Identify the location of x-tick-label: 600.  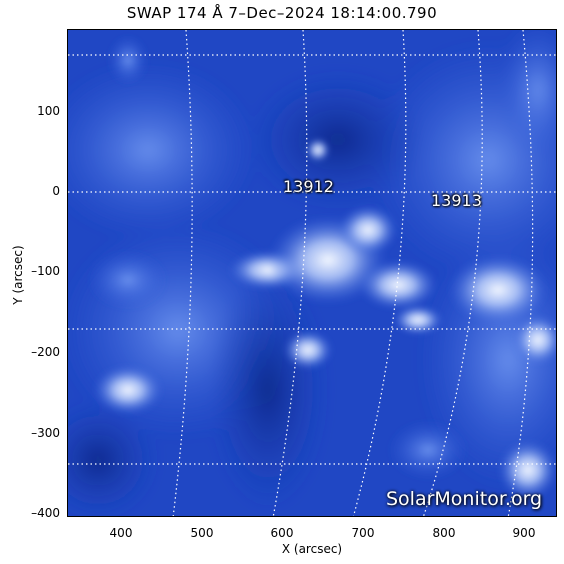
(282, 533).